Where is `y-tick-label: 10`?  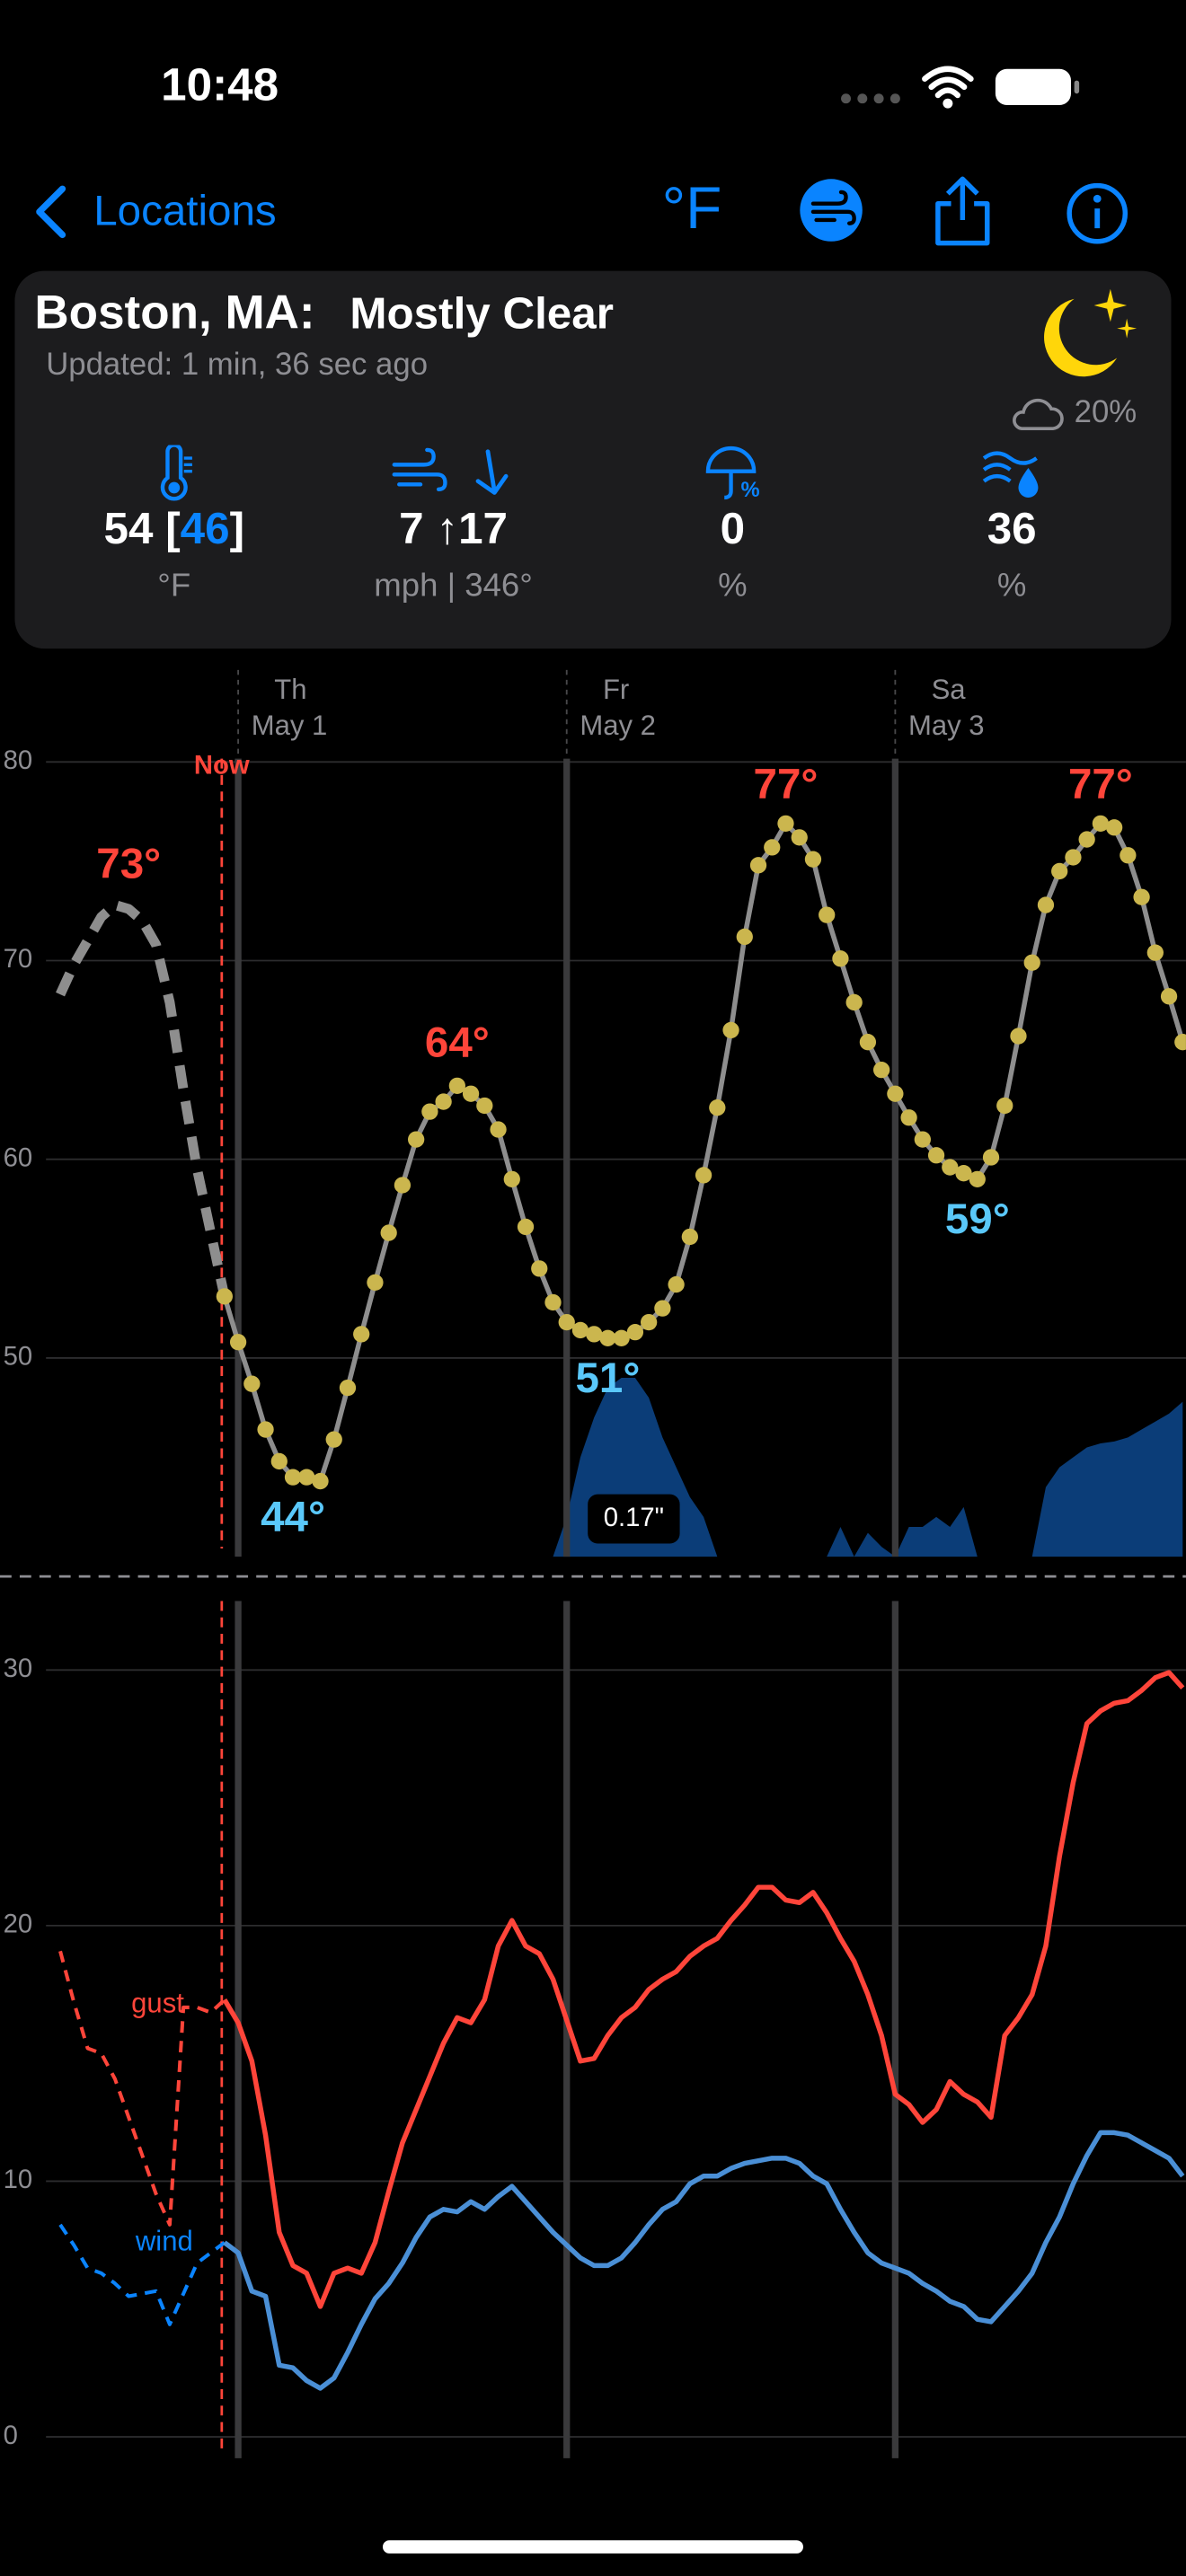
y-tick-label: 10 is located at coordinates (18, 2180).